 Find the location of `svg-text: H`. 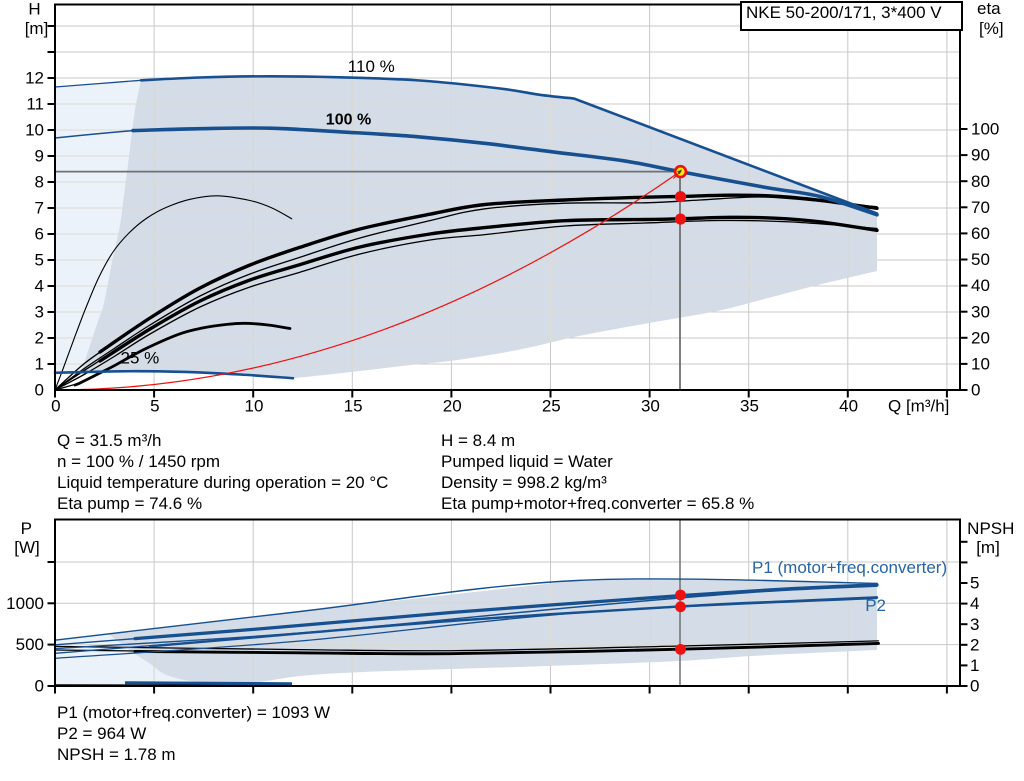

svg-text: H is located at coordinates (34, 9).